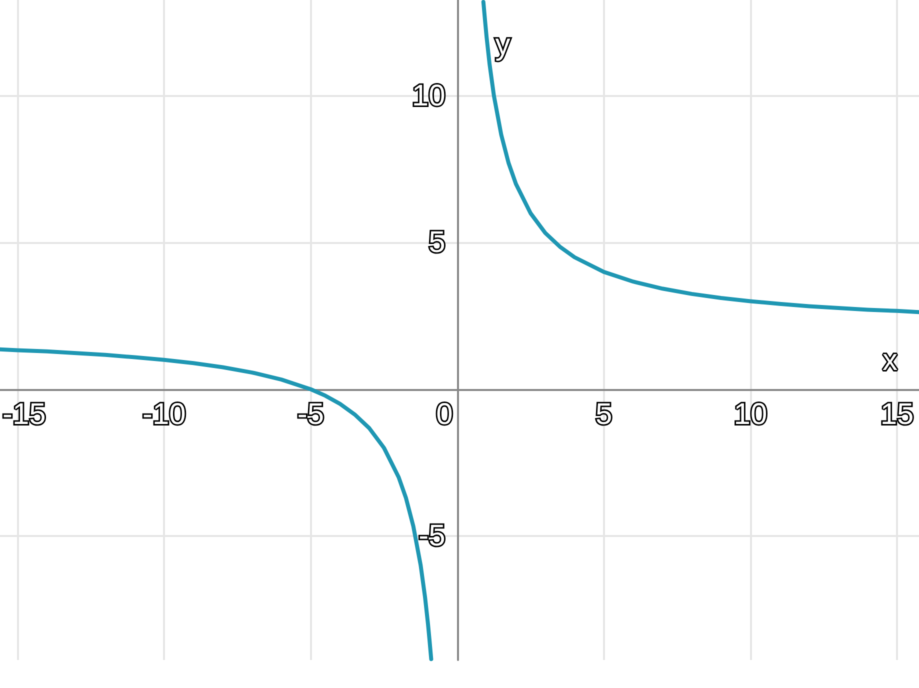  I want to click on x-tick-label: 15, so click(897, 414).